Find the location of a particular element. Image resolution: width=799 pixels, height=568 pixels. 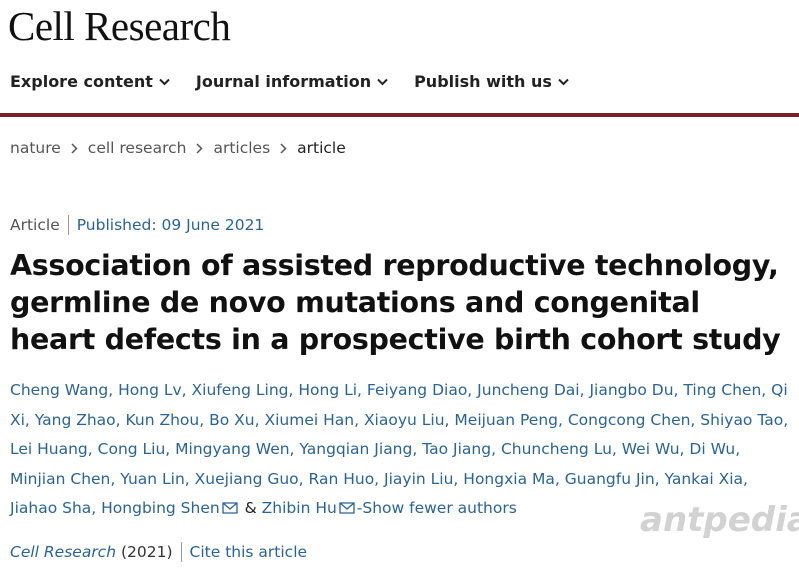

author: Shiyao Tao, is located at coordinates (744, 419).